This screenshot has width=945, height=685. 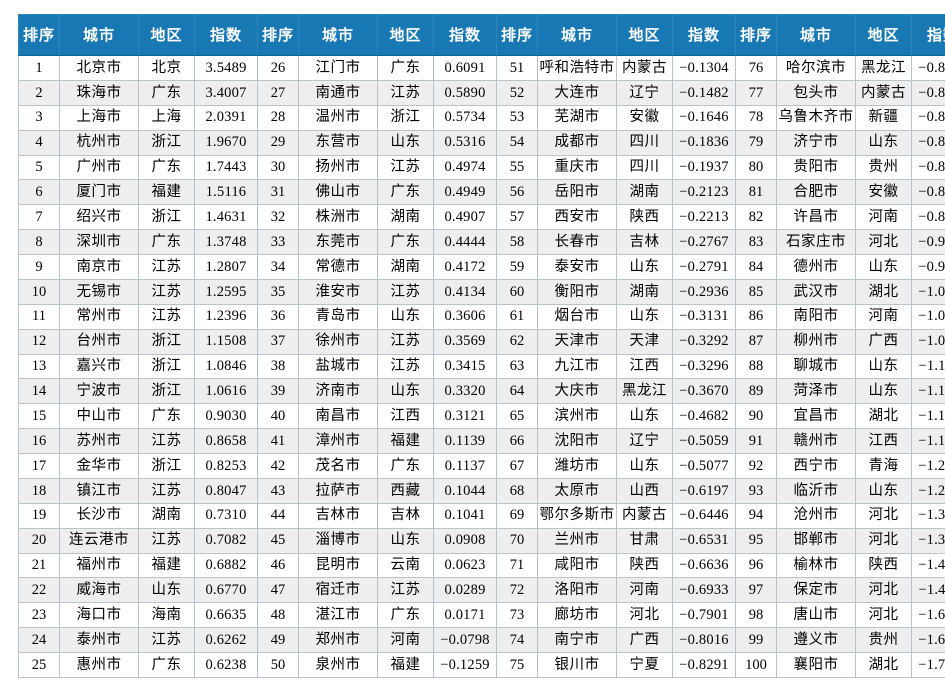 I want to click on cell-rank: 49, so click(x=278, y=640).